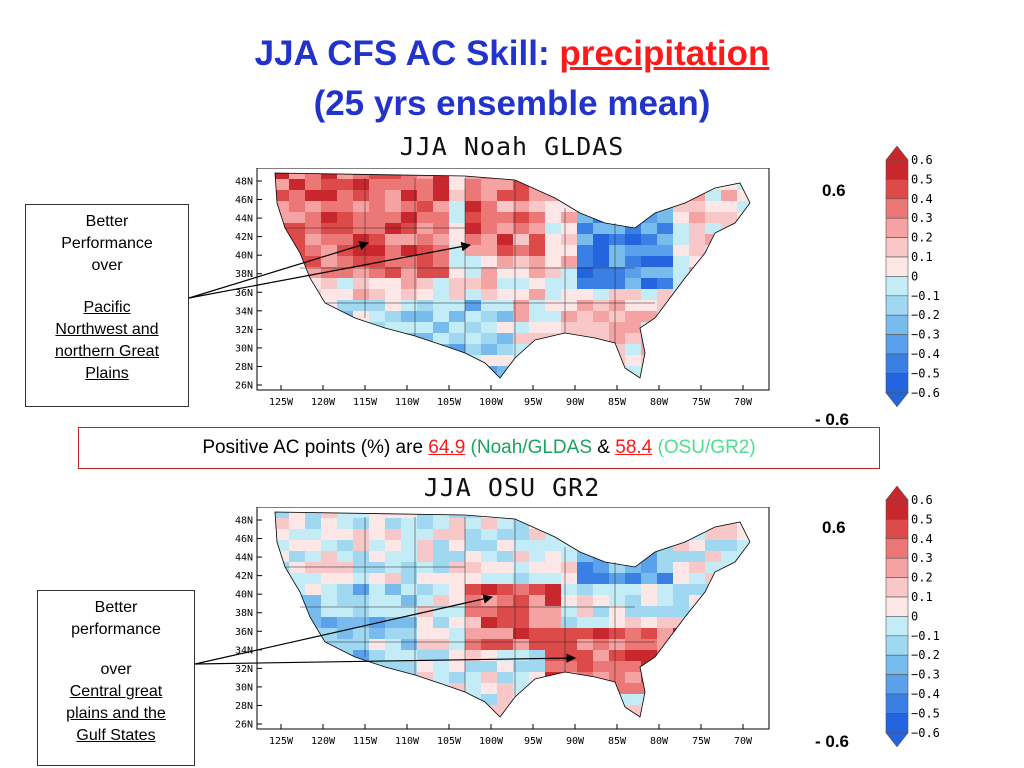 This screenshot has width=1024, height=768. What do you see at coordinates (529, 447) in the screenshot?
I see `positive-ac-source-noah: (Noah/GLDAS` at bounding box center [529, 447].